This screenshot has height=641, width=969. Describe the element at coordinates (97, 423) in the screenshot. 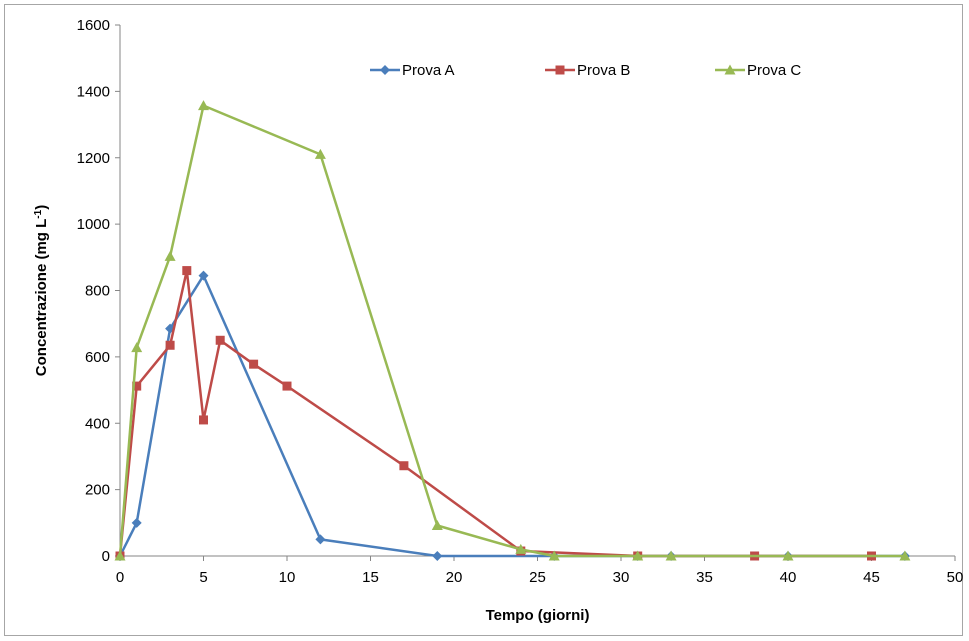

I see `y-tick-label: 400` at that location.